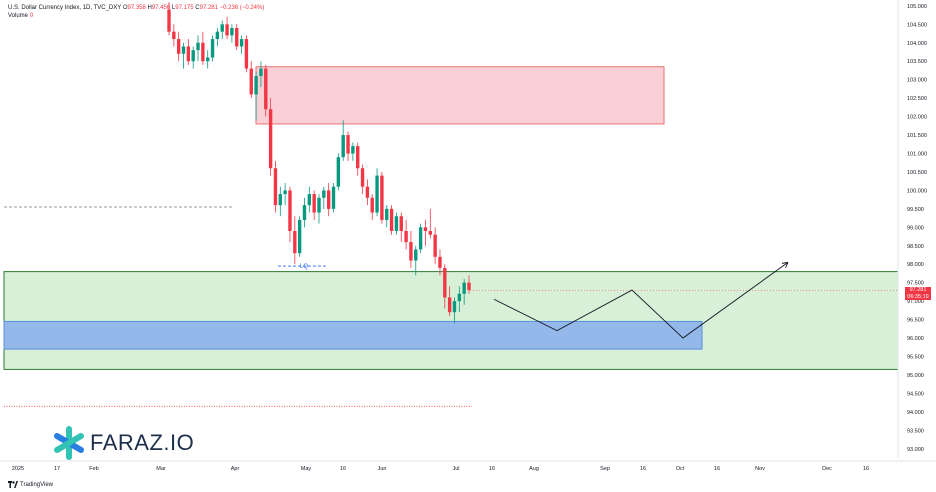 The width and height of the screenshot is (936, 492). Describe the element at coordinates (37, 484) in the screenshot. I see `tradingview-text: TradingView` at that location.